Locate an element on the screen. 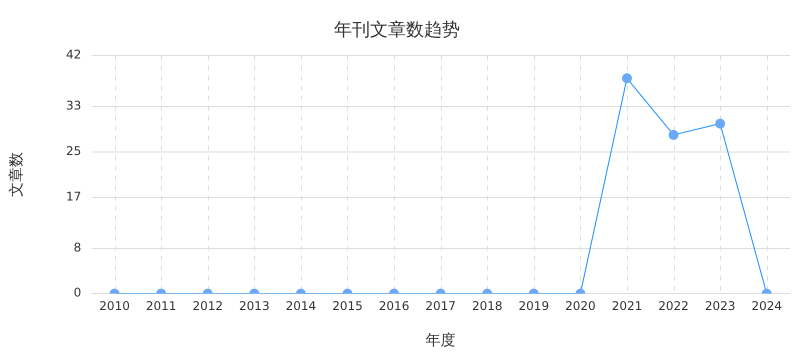  x-tick-label: 2014 is located at coordinates (301, 305).